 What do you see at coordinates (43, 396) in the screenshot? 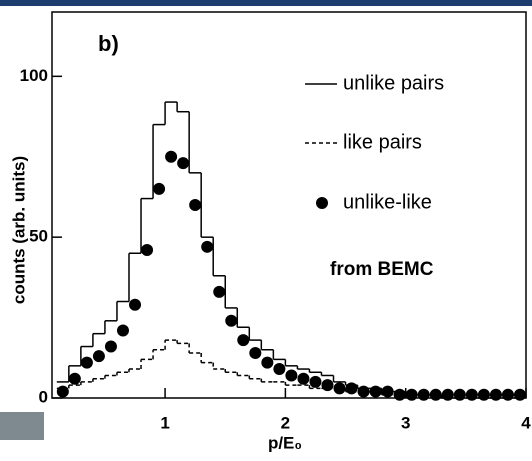
I see `y-tick-label: 0` at bounding box center [43, 396].